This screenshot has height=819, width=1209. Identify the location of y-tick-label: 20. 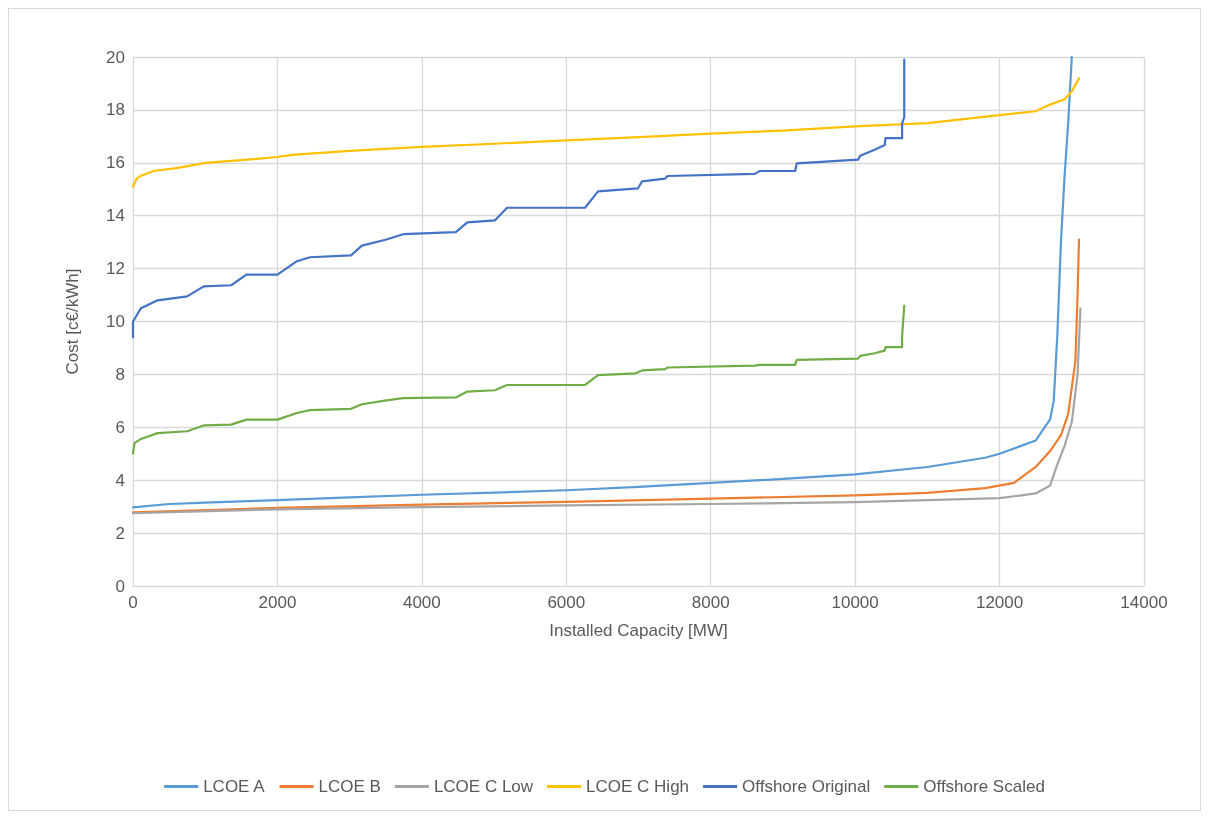
(115, 57).